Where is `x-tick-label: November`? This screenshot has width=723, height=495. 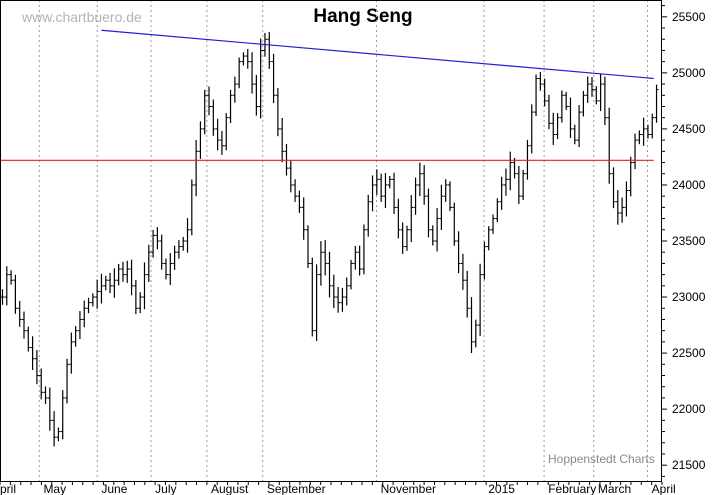
x-tick-label: November is located at coordinates (408, 488).